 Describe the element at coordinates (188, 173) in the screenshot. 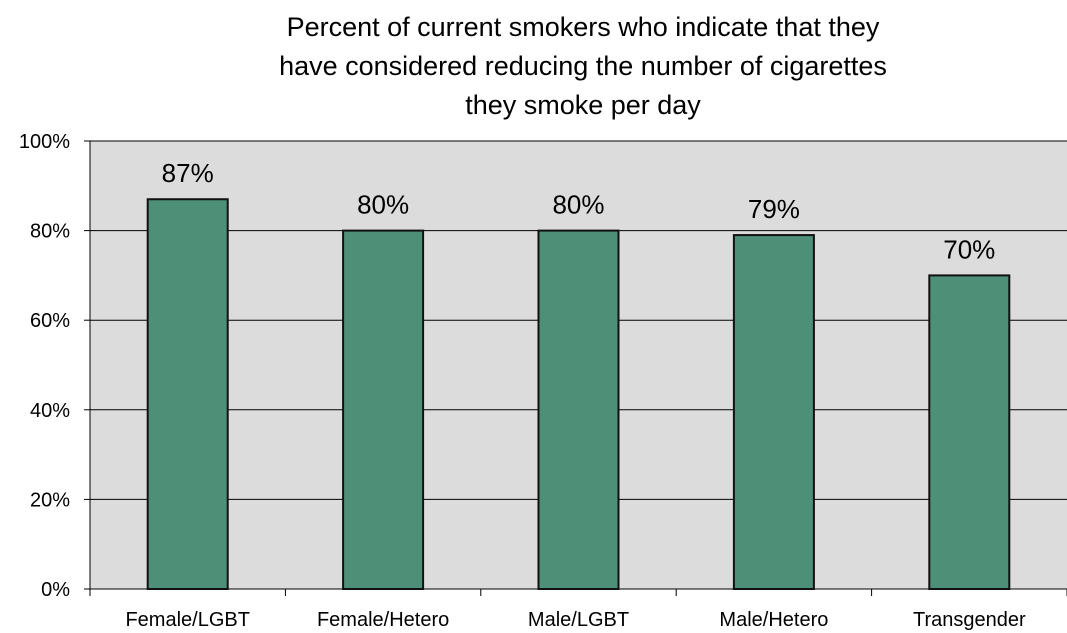

I see `data-label: 87%` at that location.